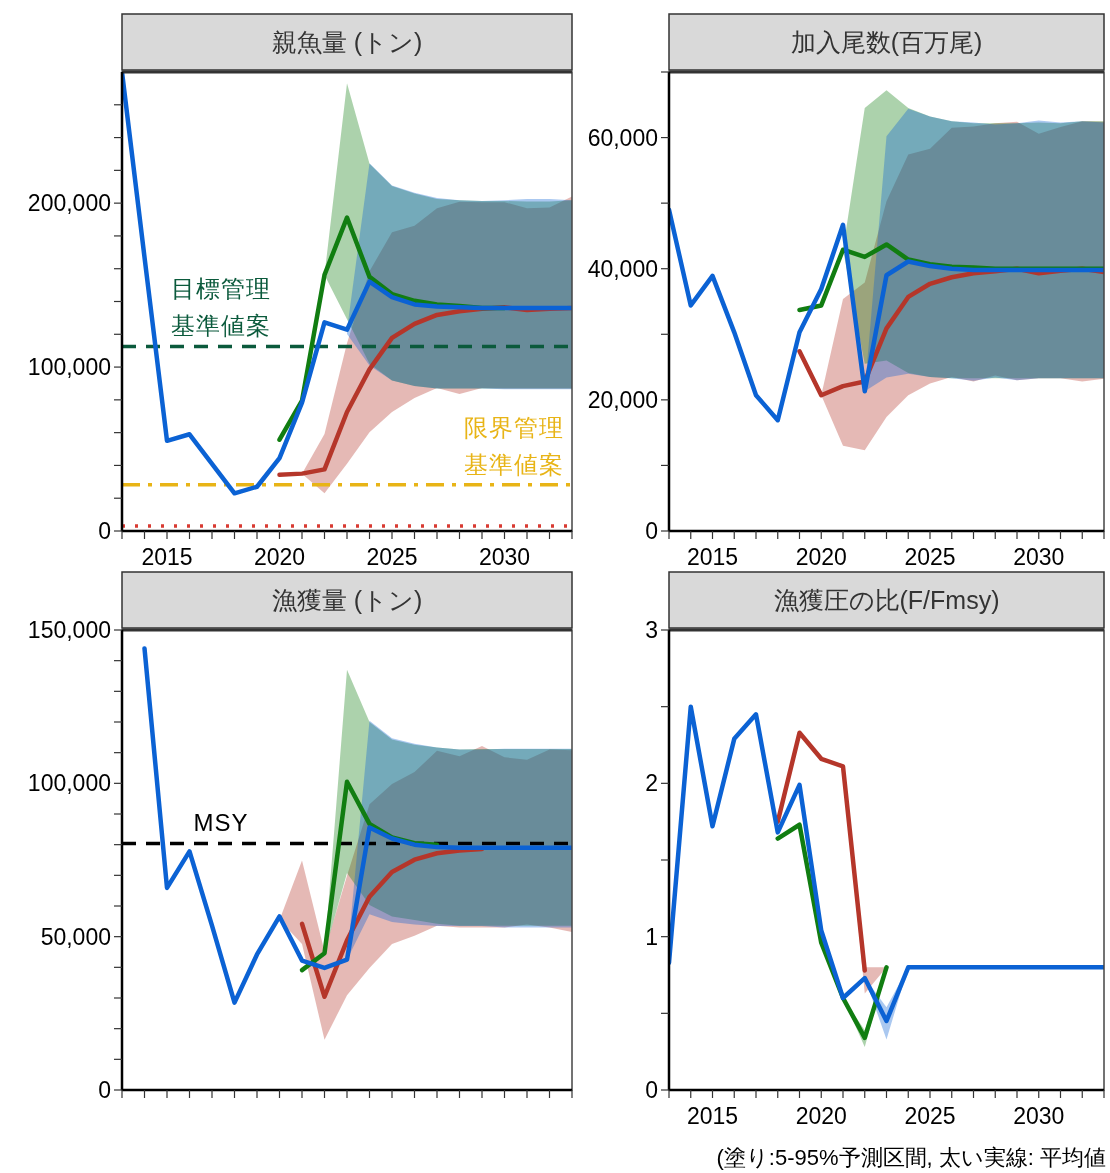  Describe the element at coordinates (622, 268) in the screenshot. I see `y-tick-label: 40,000` at that location.